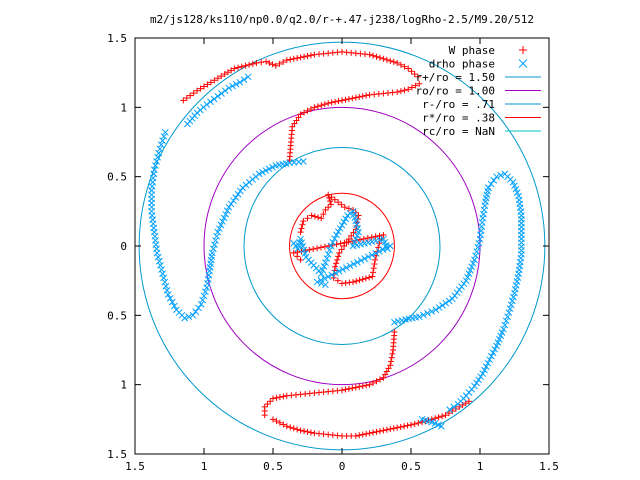 This screenshot has height=480, width=640. I want to click on drho-phase-point-212-d2, so click(470, 270).